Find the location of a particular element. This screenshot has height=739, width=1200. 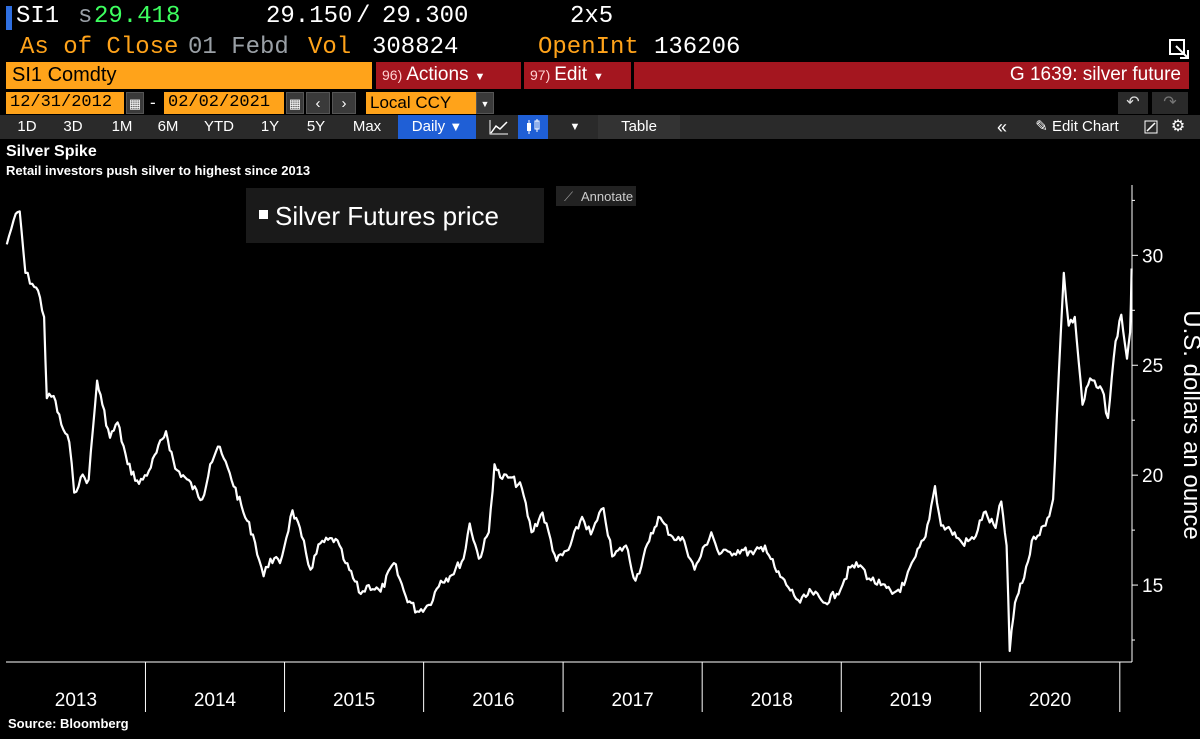

edit-num: 97) is located at coordinates (540, 75).